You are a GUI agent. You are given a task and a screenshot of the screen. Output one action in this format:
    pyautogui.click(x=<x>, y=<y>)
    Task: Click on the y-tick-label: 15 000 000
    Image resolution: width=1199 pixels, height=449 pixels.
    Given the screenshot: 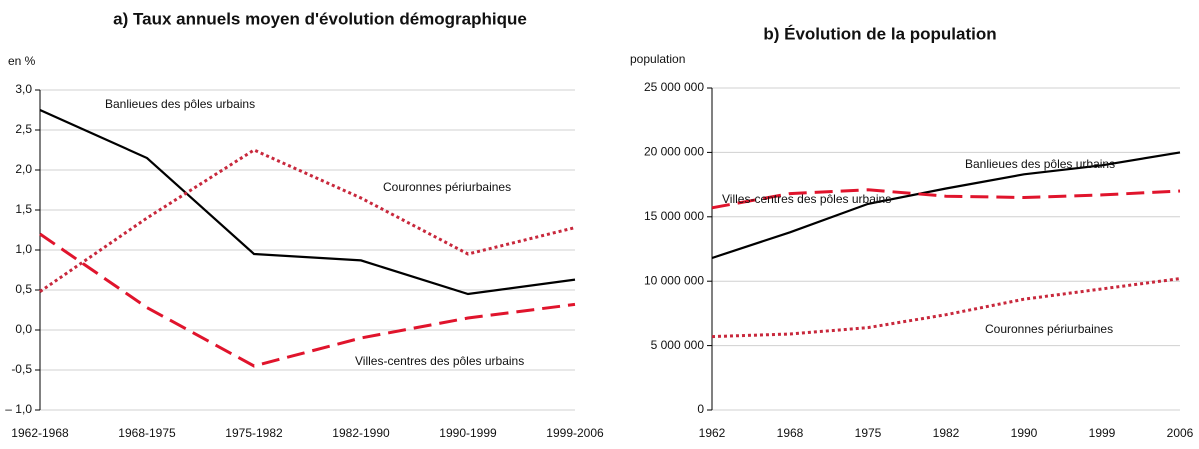 What is the action you would take?
    pyautogui.click(x=674, y=216)
    